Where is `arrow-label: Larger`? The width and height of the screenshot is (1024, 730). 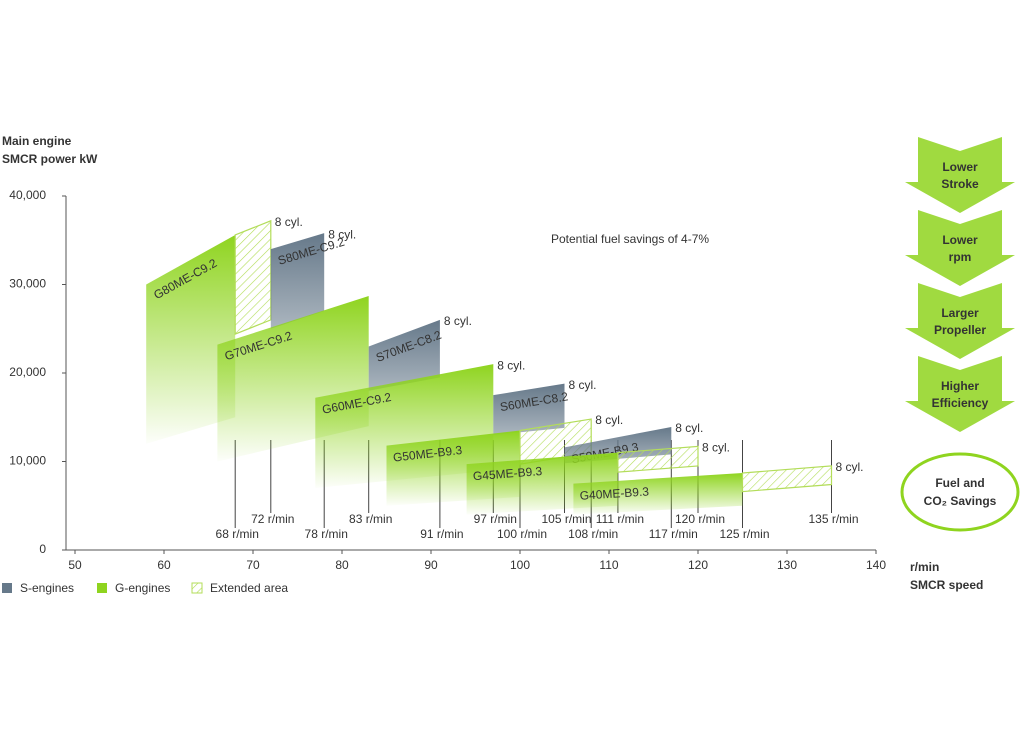
arrow-label: Larger is located at coordinates (960, 313).